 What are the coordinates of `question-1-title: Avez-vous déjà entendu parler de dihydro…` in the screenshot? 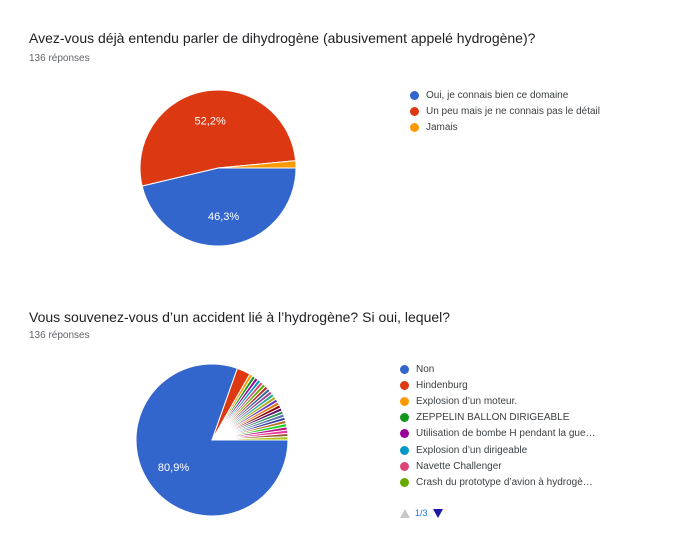 It's located at (282, 38).